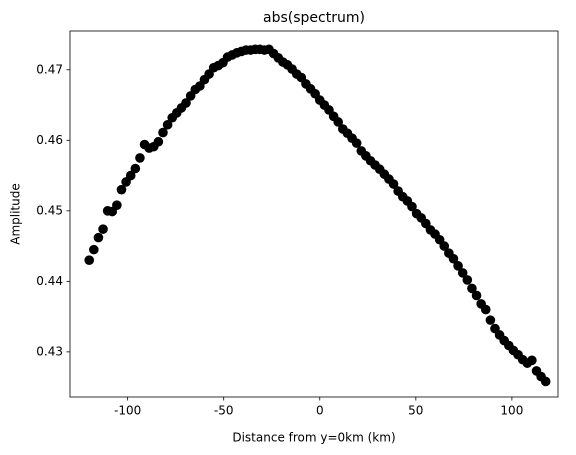 Image resolution: width=576 pixels, height=455 pixels. What do you see at coordinates (511, 411) in the screenshot?
I see `x-tick-label: 100` at bounding box center [511, 411].